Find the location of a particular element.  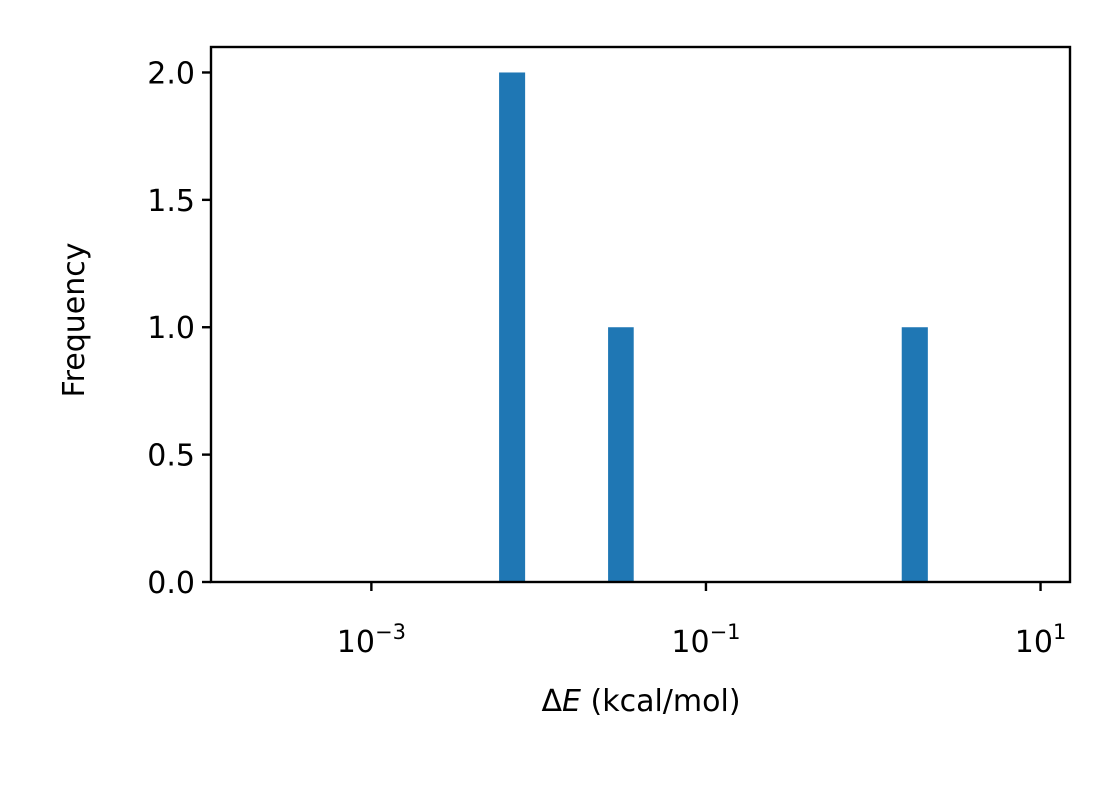

x-ticks-group: 10⁻³ 10⁻¹ 10¹ is located at coordinates (702, 621).